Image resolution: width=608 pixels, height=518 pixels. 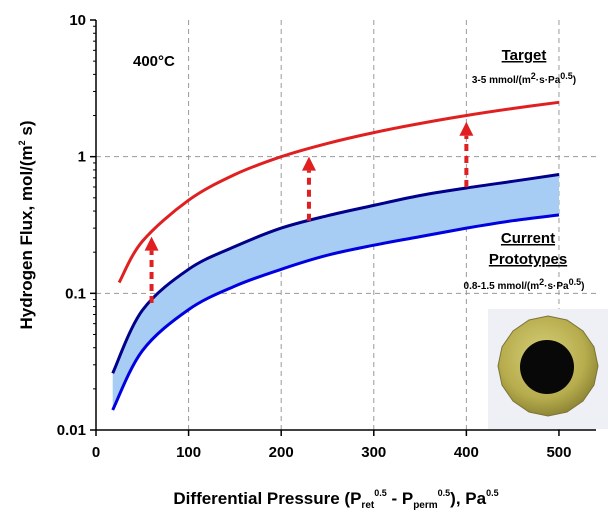 I want to click on temperature-label: 400°C, so click(x=154, y=61).